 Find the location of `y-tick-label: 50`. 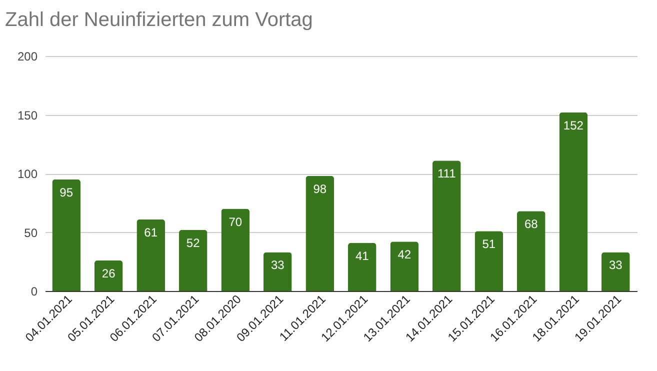

y-tick-label: 50 is located at coordinates (31, 233).